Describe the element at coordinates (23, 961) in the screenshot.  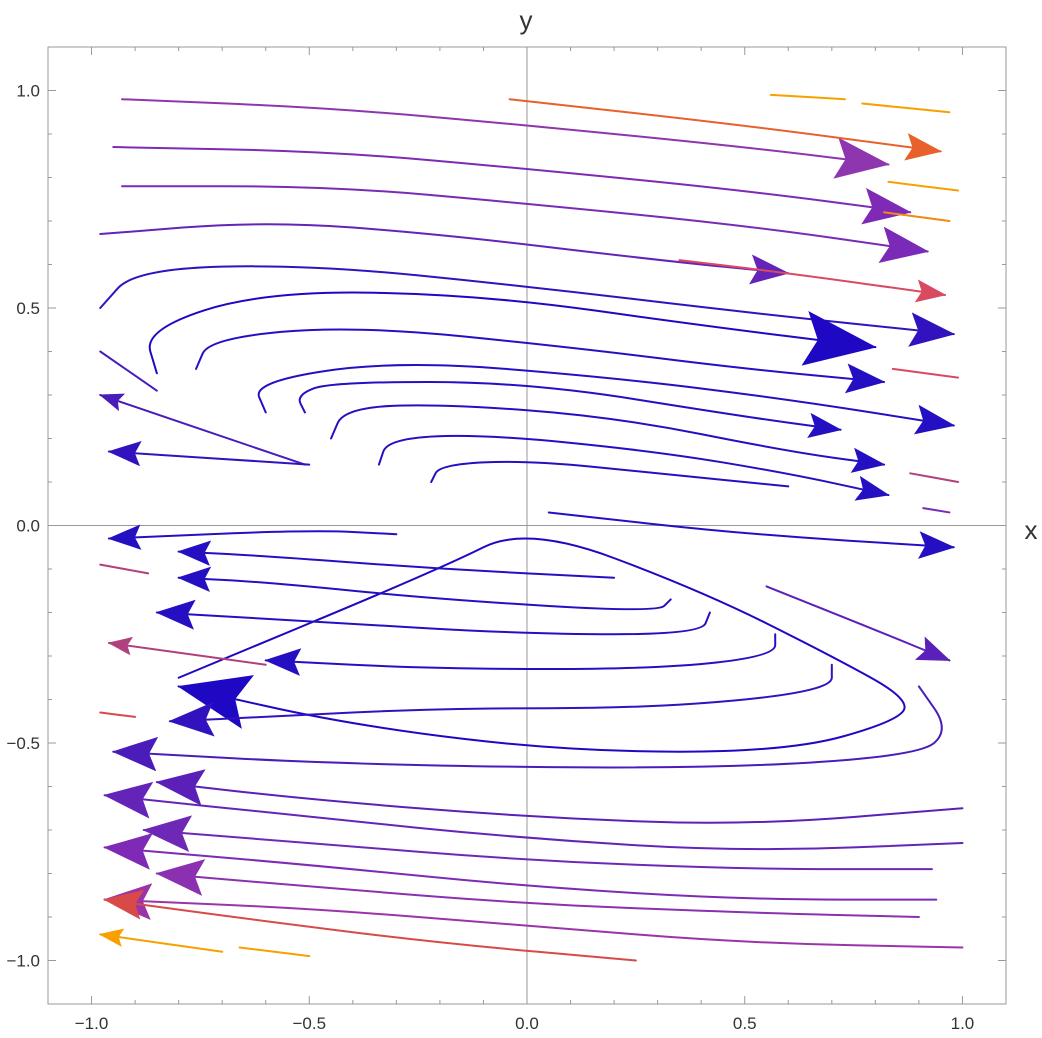
I see `y-tick-label: −1.0` at that location.